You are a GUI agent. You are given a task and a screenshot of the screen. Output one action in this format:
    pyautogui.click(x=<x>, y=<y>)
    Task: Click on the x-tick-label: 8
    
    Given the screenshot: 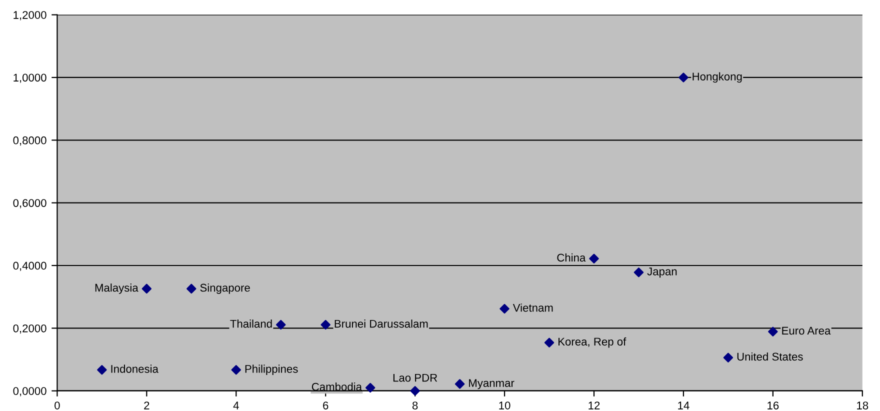 What is the action you would take?
    pyautogui.click(x=415, y=406)
    